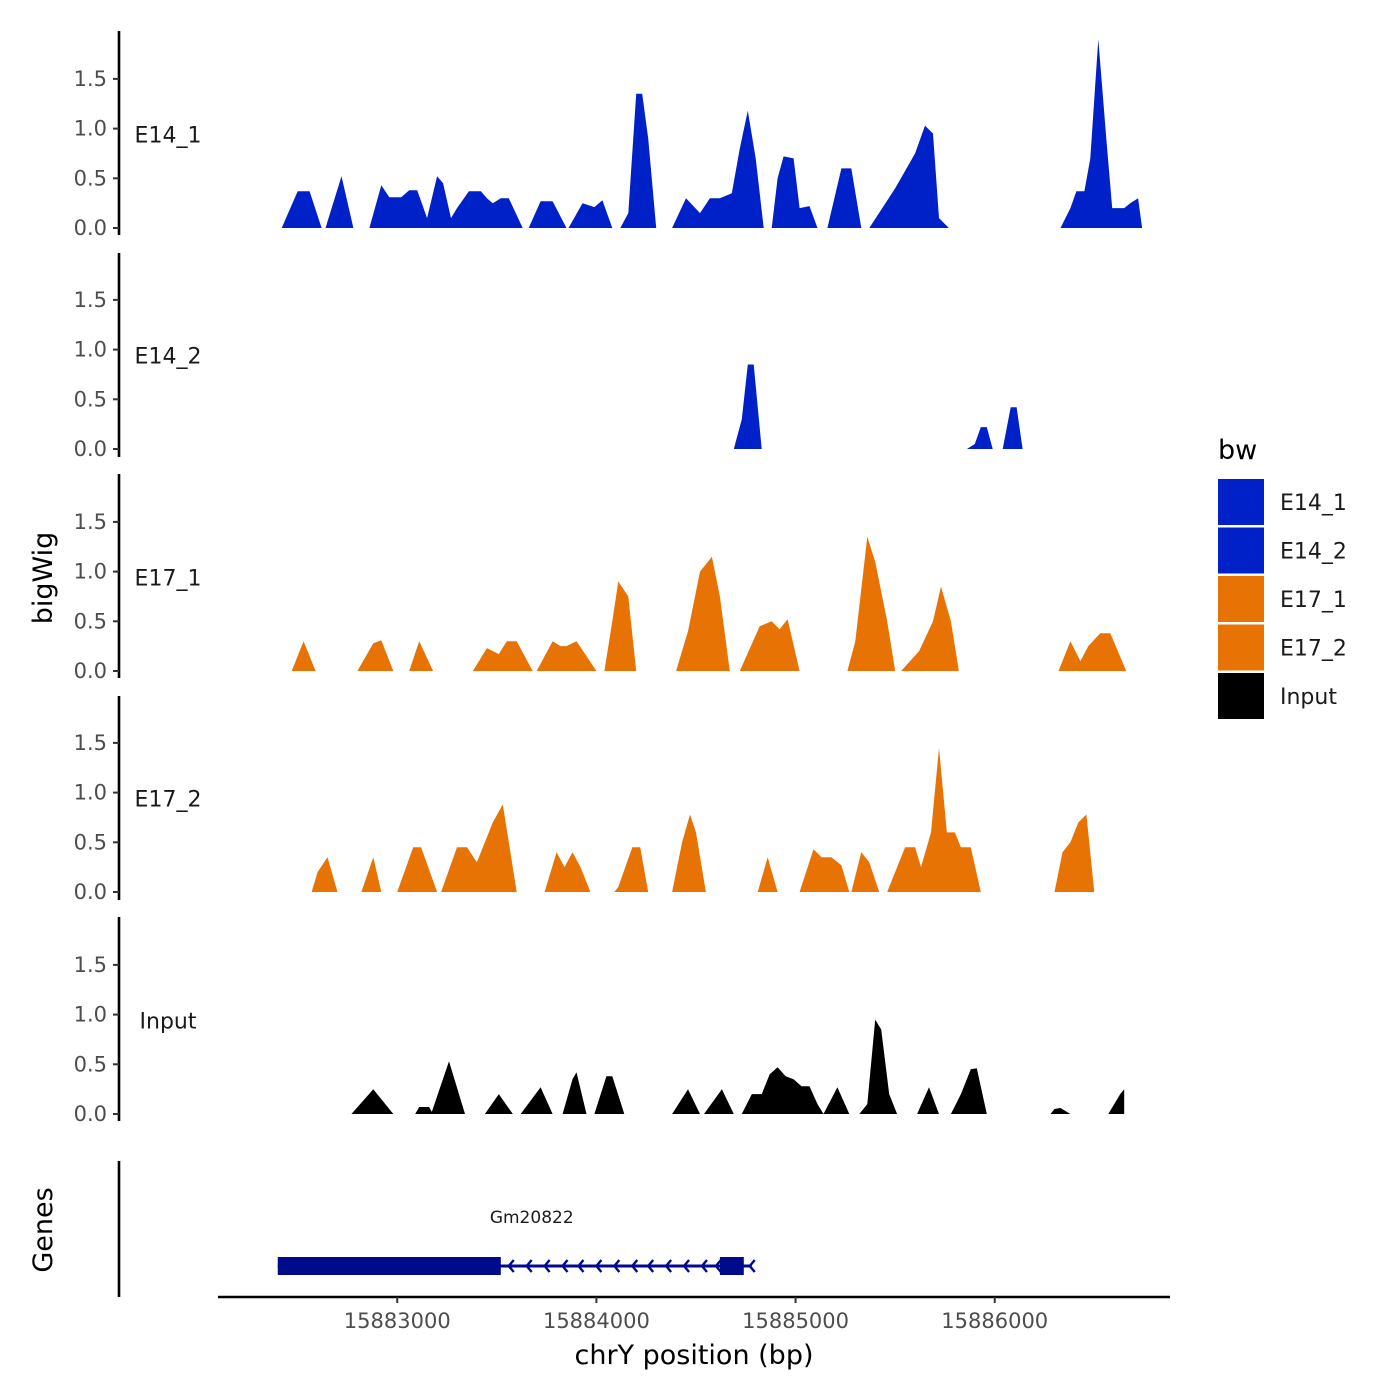 The image size is (1400, 1400). I want to click on gene-label: Gm20822, so click(532, 1218).